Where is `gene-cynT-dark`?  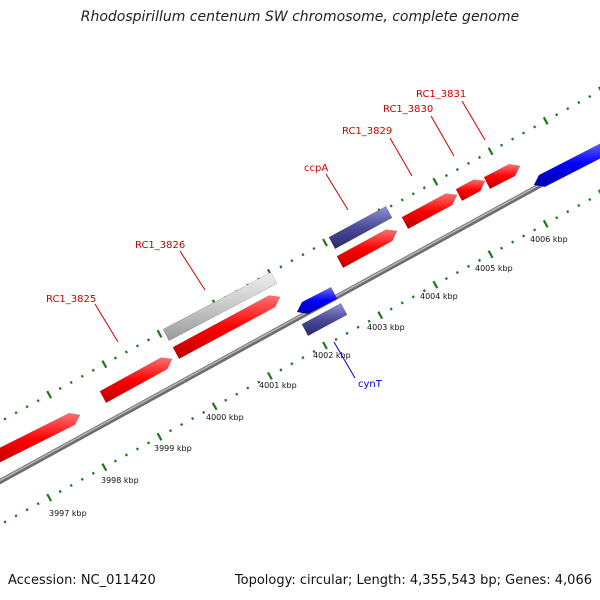 gene-cynT-dark is located at coordinates (324, 319).